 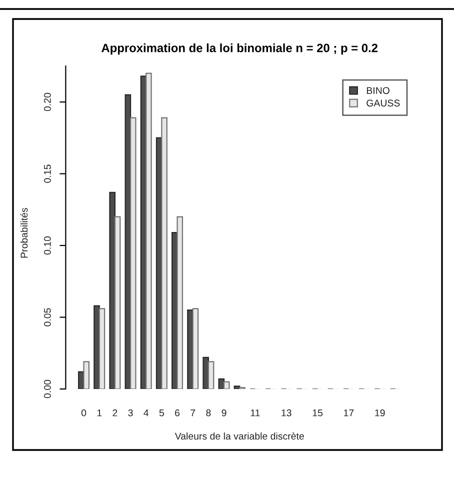 I want to click on y-axis-title: Probabilités, so click(x=24, y=233).